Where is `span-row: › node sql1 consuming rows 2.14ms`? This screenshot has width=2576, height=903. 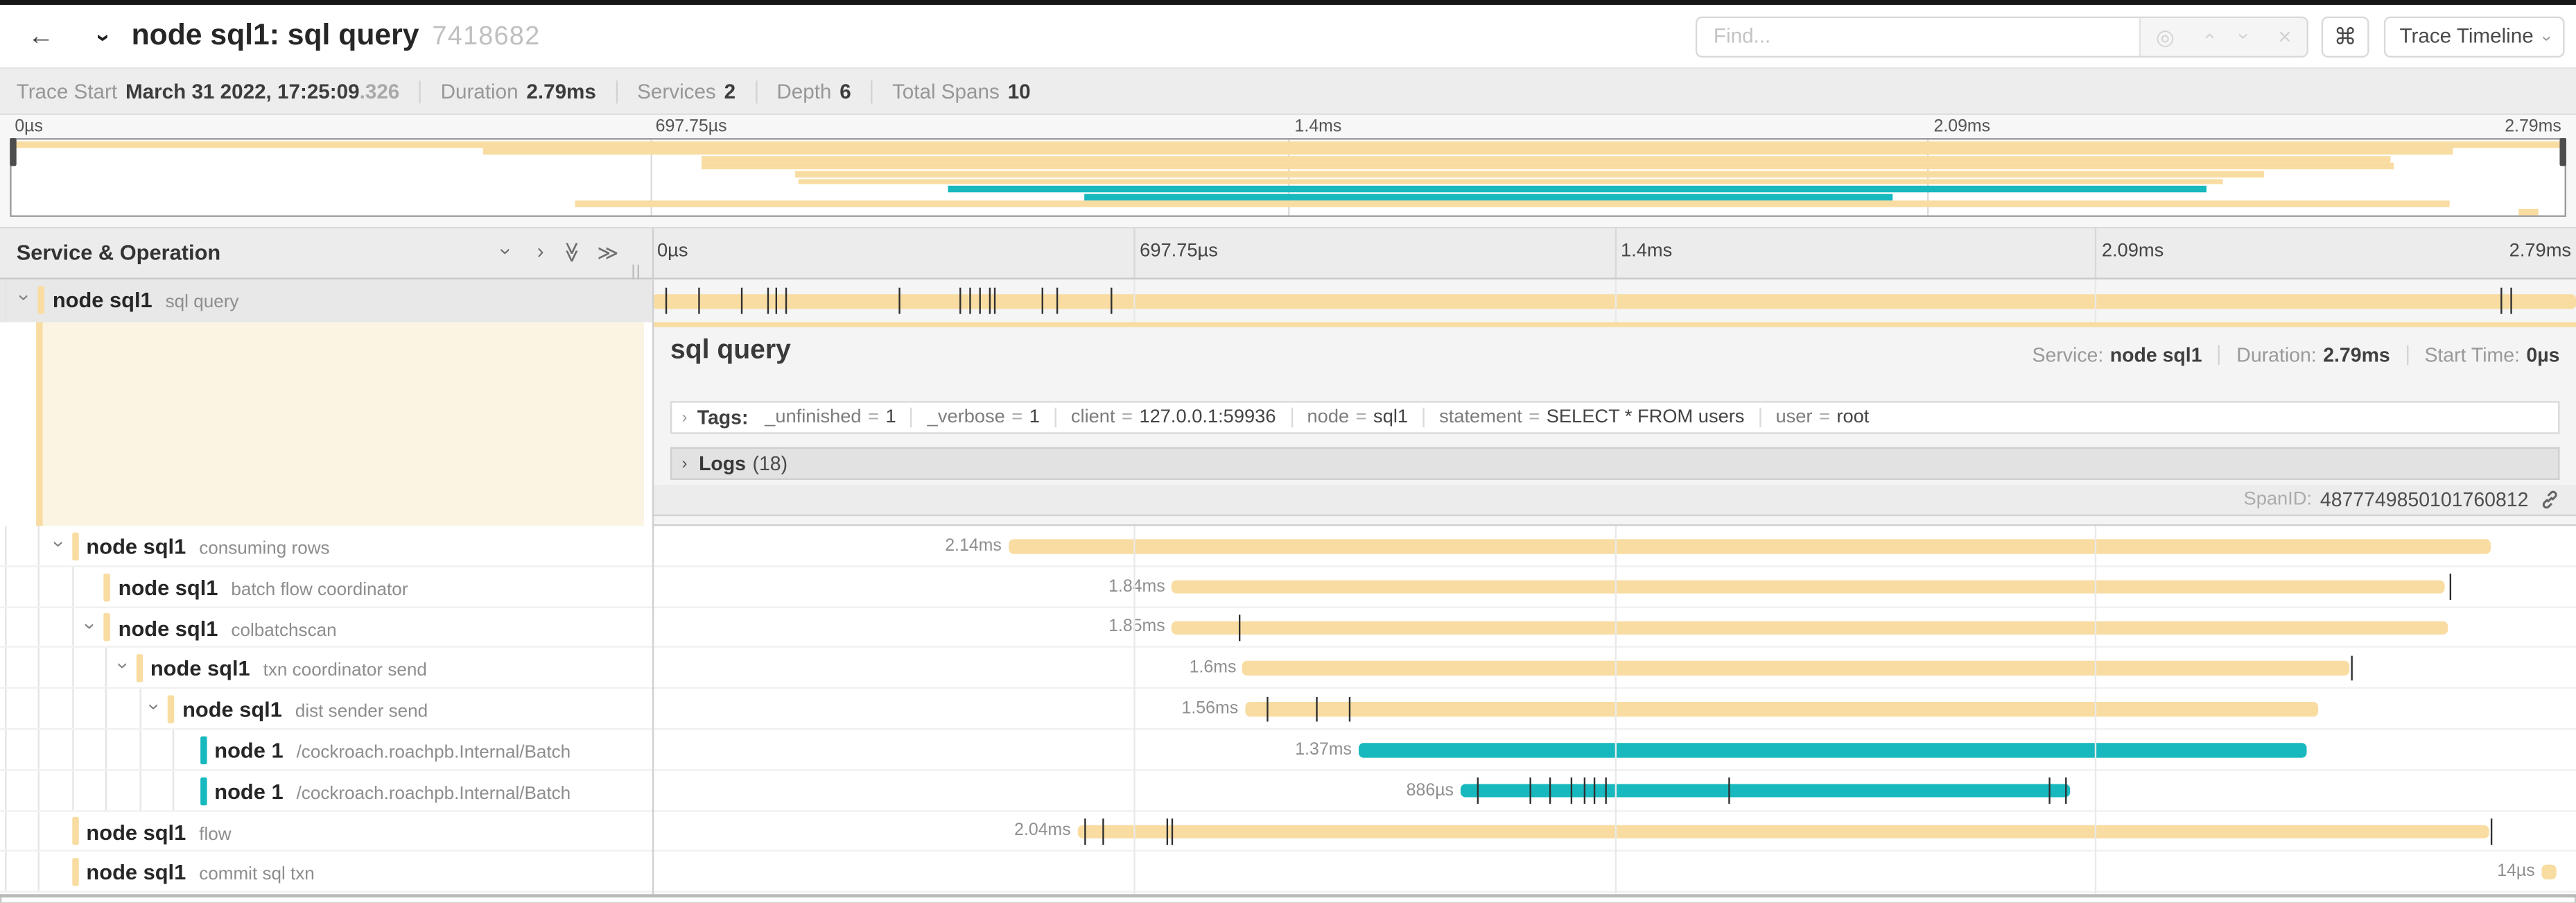
span-row: › node sql1 consuming rows 2.14ms is located at coordinates (1288, 546).